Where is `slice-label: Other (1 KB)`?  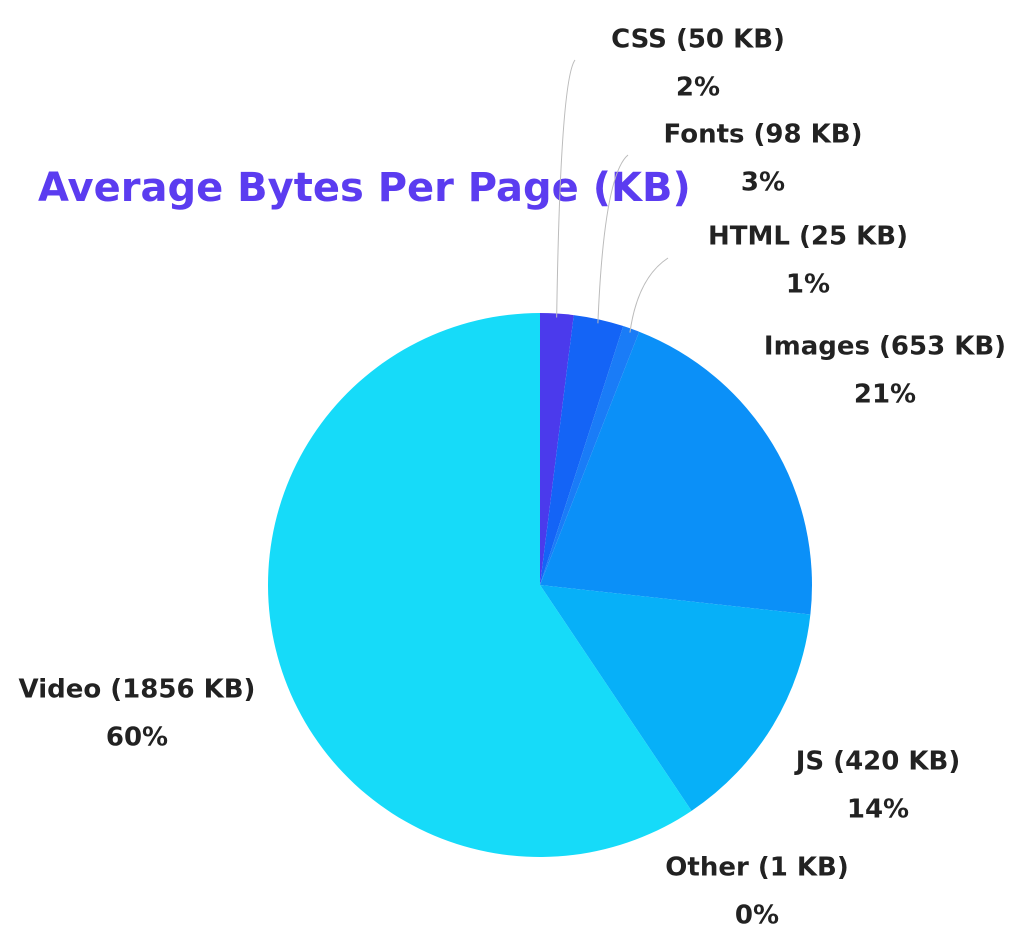
slice-label: Other (1 KB) is located at coordinates (756, 868).